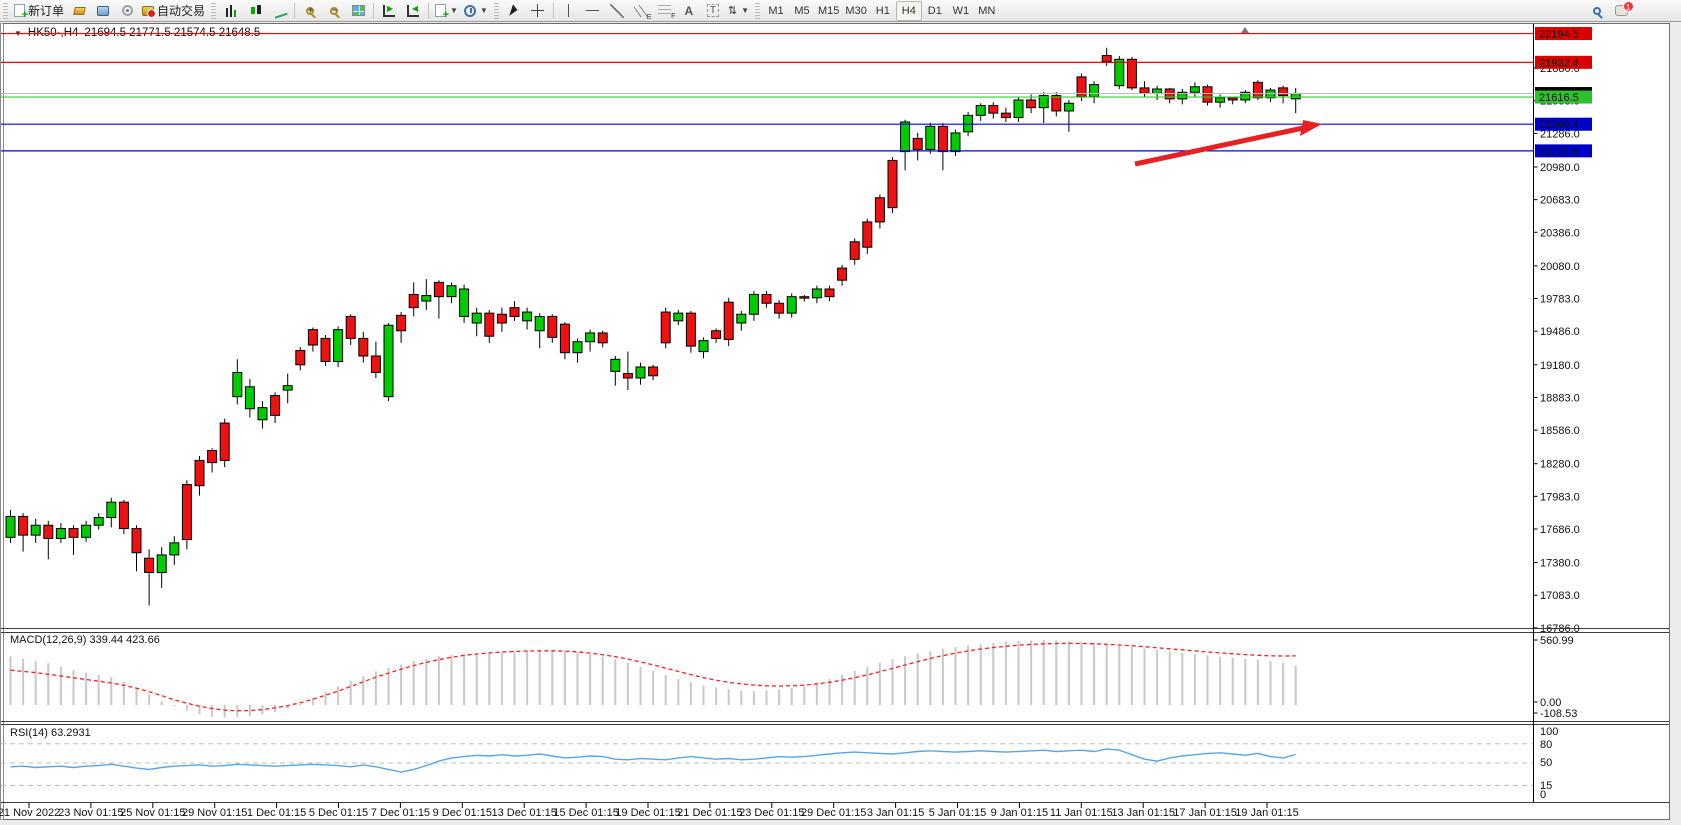 This screenshot has height=825, width=1681. I want to click on indicators-button: ▼, so click(446, 11).